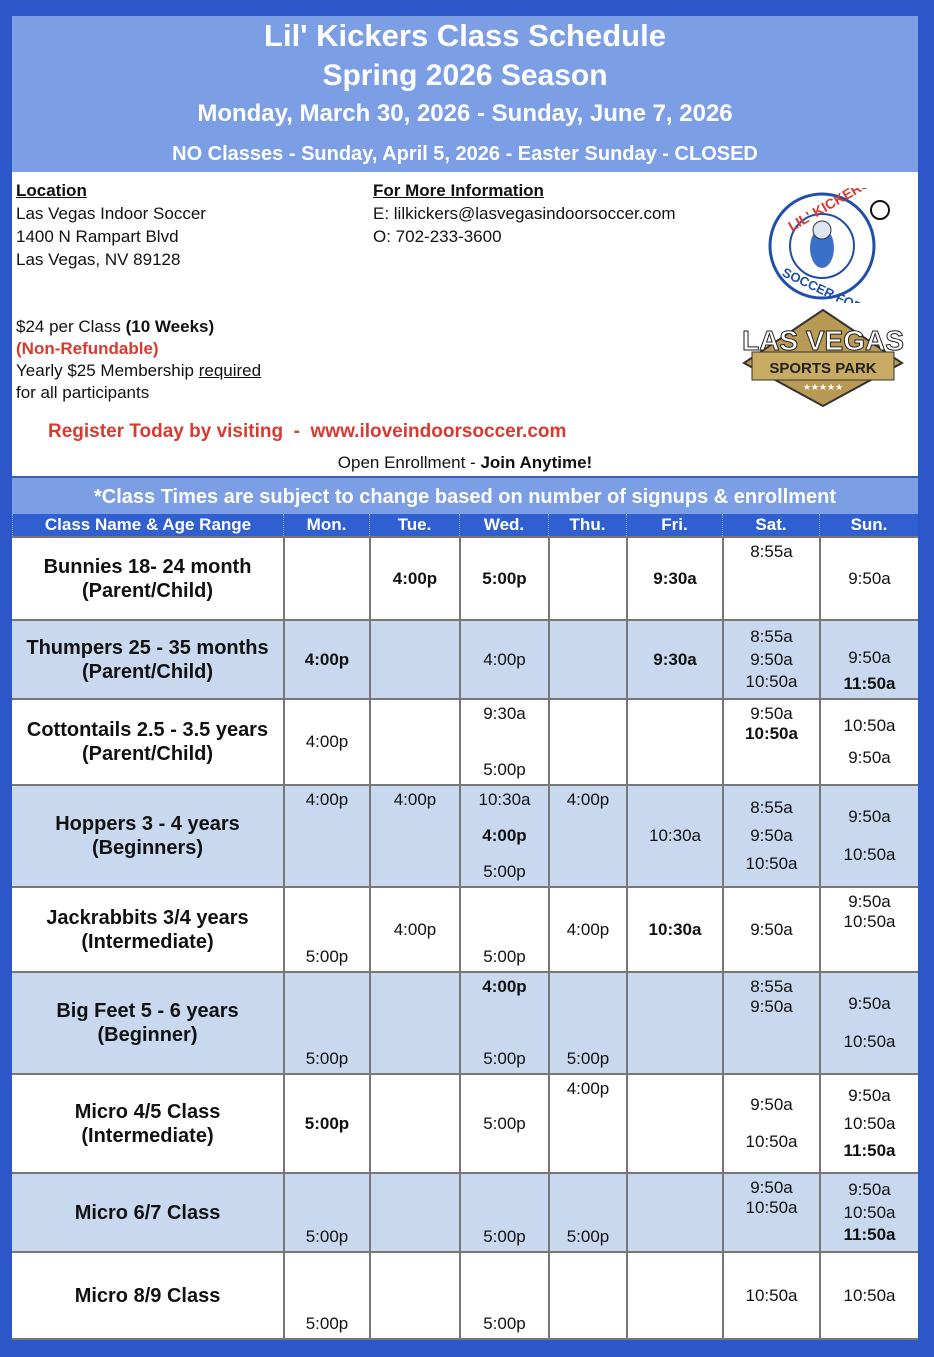 Image resolution: width=934 pixels, height=1357 pixels. Describe the element at coordinates (147, 824) in the screenshot. I see `class-name-line: Hoppers 3 - 4 years` at that location.